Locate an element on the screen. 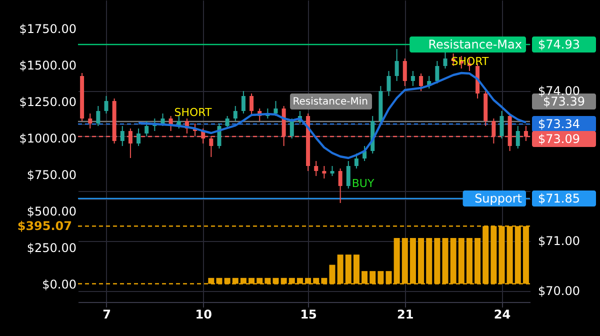  x-tick-label: 24 is located at coordinates (502, 315).